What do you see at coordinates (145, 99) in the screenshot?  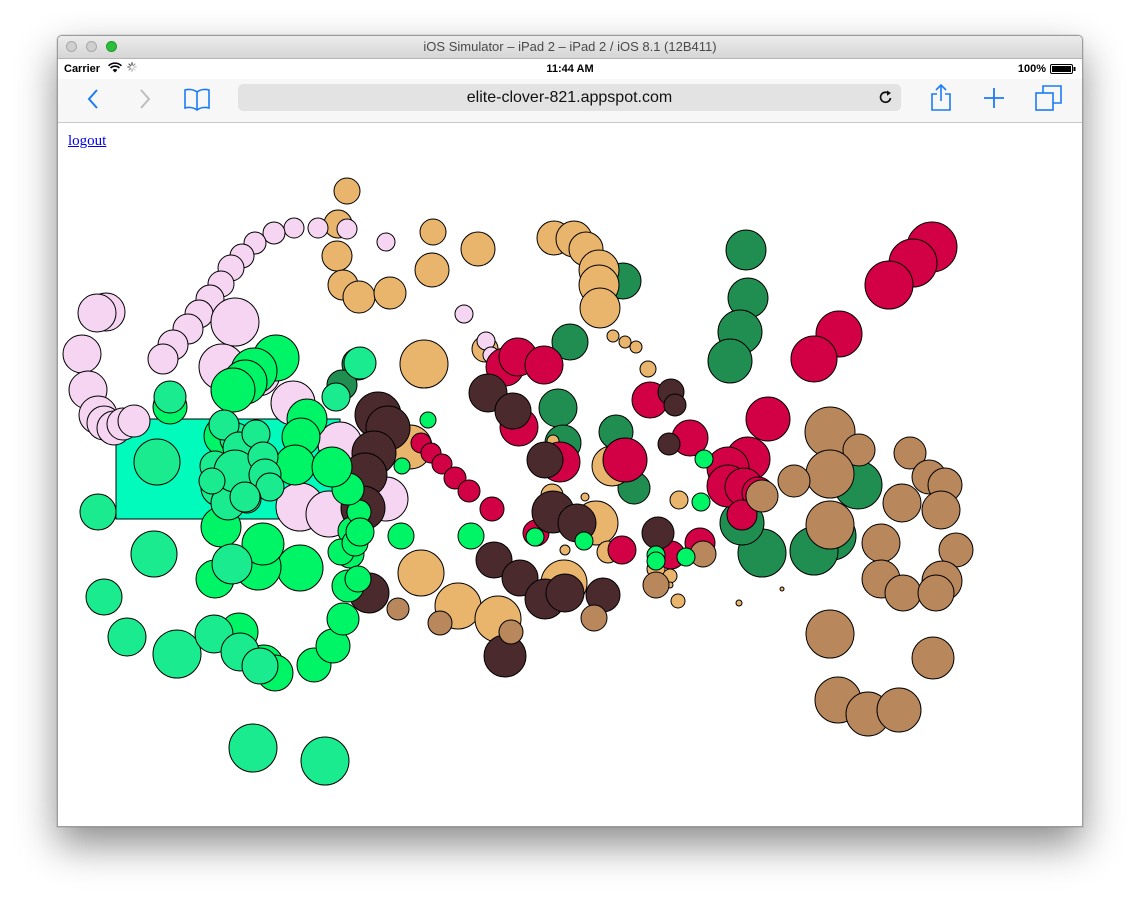 I see `chevron-right-icon` at bounding box center [145, 99].